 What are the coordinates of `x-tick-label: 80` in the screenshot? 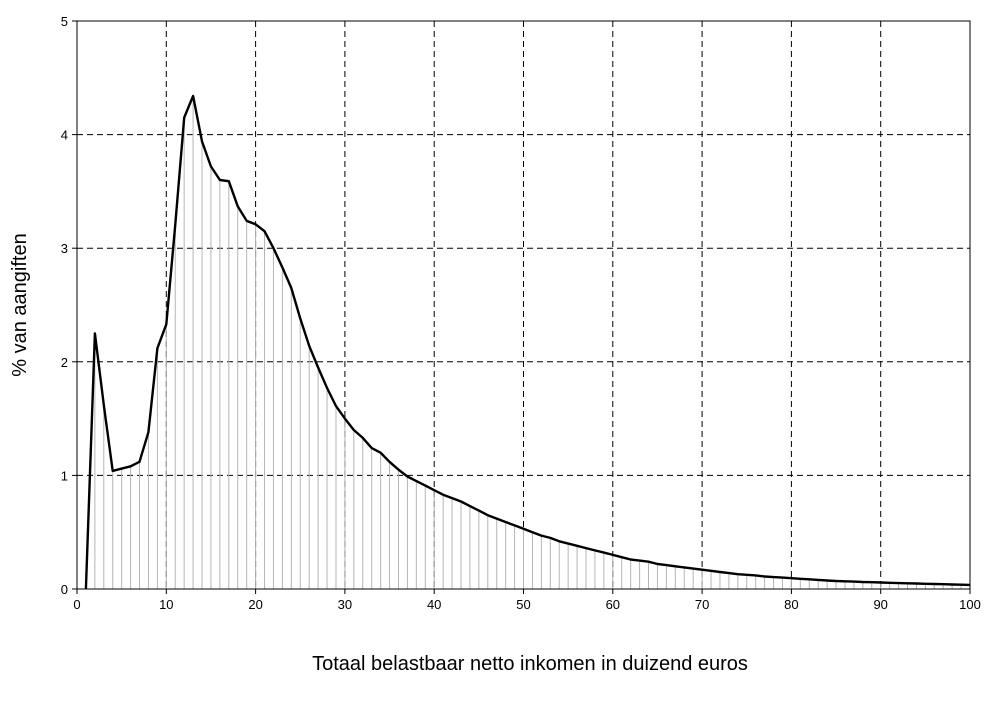 It's located at (791, 604).